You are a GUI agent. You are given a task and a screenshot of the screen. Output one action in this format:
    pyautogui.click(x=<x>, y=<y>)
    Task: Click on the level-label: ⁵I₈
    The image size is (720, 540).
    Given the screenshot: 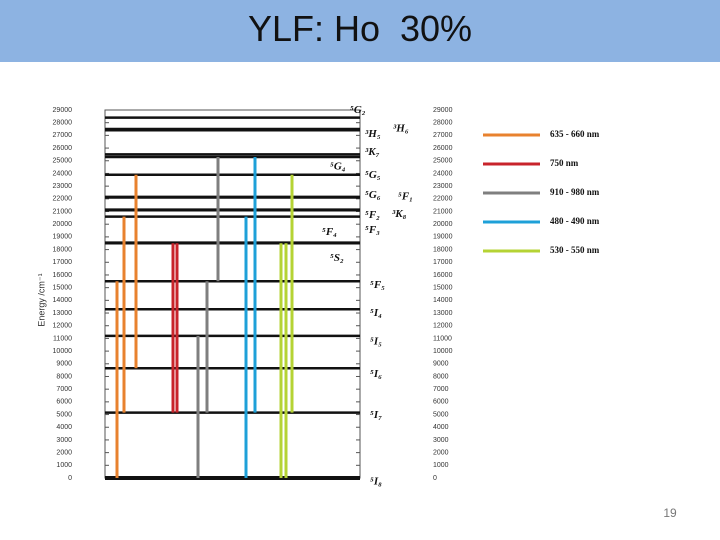 What is the action you would take?
    pyautogui.click(x=376, y=482)
    